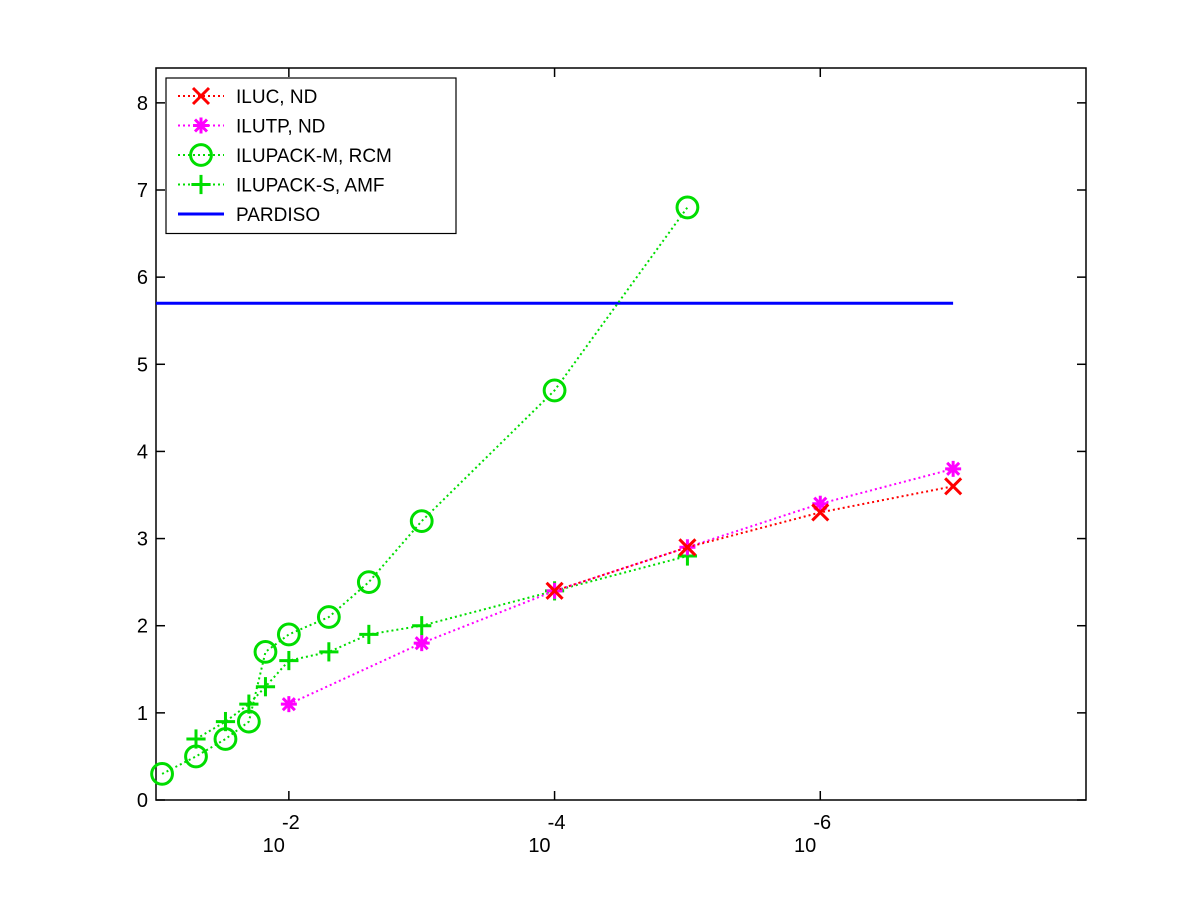 Image resolution: width=1200 pixels, height=900 pixels. I want to click on y-tick-label: 2, so click(142, 627).